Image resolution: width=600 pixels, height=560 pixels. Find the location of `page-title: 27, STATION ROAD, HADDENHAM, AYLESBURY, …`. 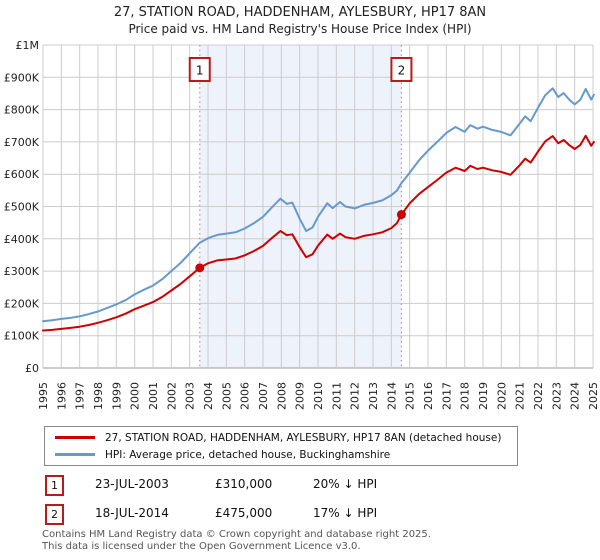

page-title: 27, STATION ROAD, HADDENHAM, AYLESBURY, … is located at coordinates (300, 12).